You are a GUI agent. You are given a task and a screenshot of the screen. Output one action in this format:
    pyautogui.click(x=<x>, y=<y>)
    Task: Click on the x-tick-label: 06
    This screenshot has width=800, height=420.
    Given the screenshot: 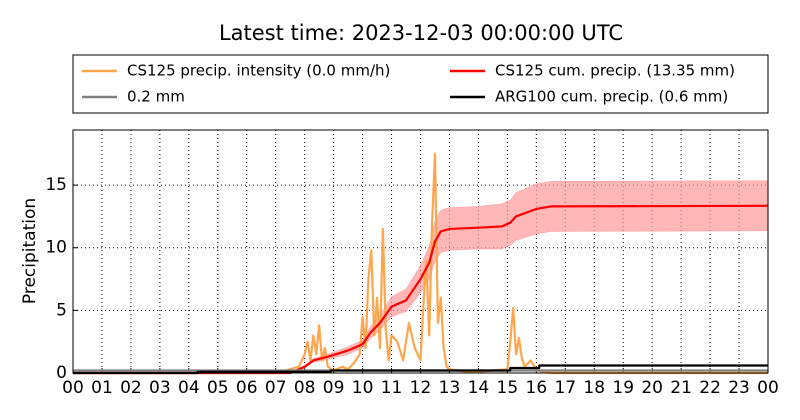 What is the action you would take?
    pyautogui.click(x=247, y=388)
    